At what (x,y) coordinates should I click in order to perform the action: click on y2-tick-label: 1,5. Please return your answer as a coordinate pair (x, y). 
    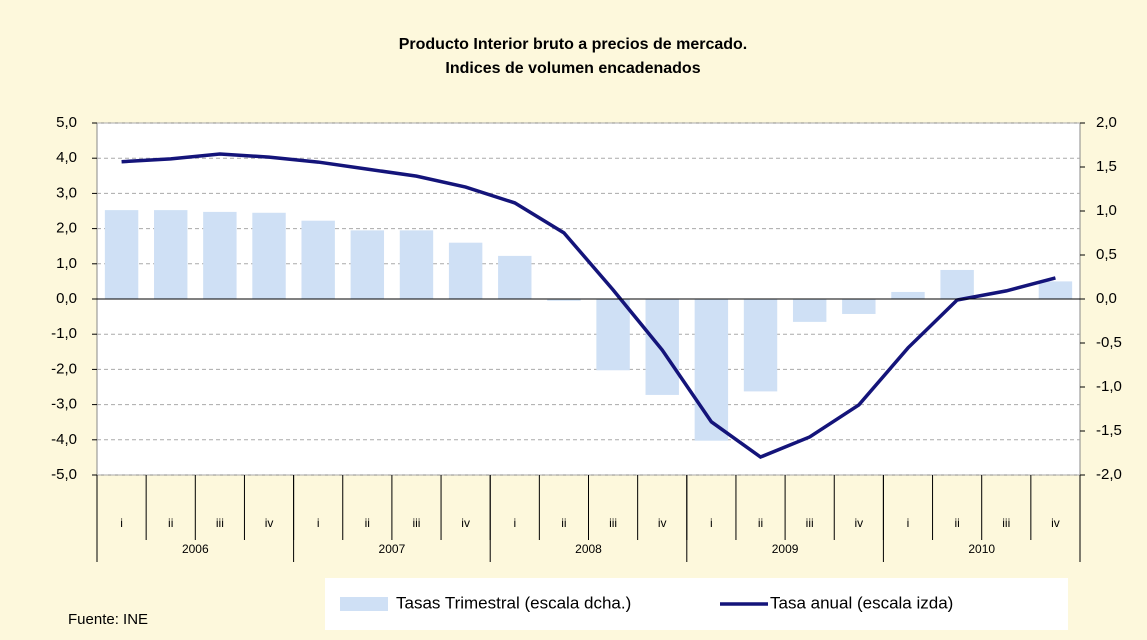
    Looking at the image, I should click on (1106, 166).